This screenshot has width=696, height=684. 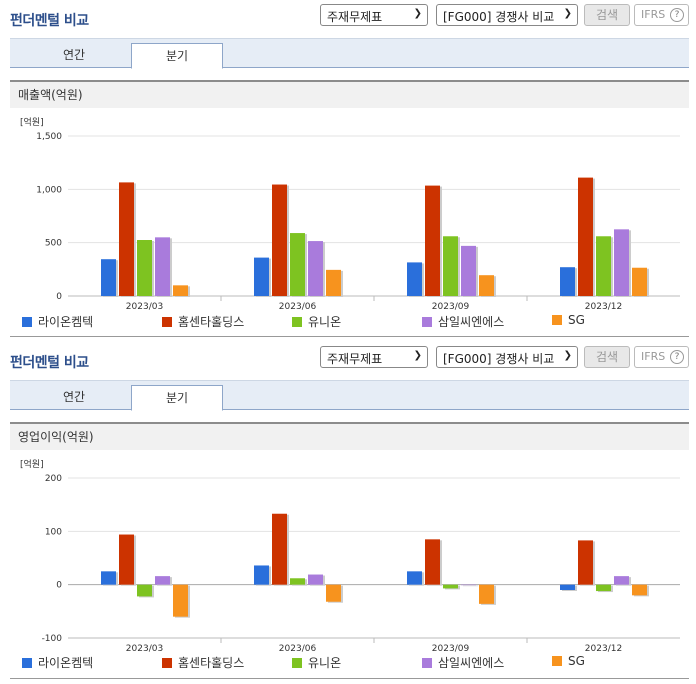 What do you see at coordinates (49, 363) in the screenshot?
I see `panel-title: 펀더멘털 비교` at bounding box center [49, 363].